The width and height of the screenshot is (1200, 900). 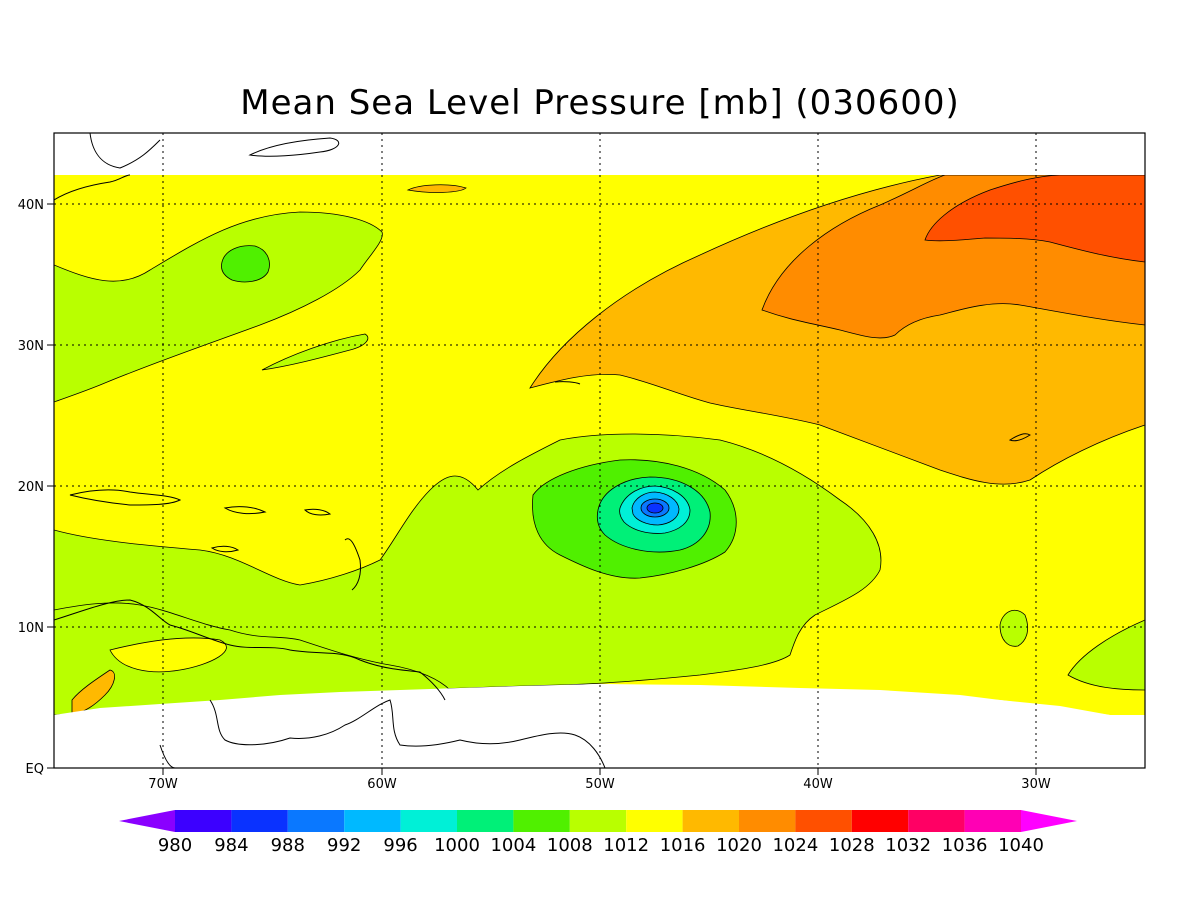 I want to click on band-1008-1012-sliver, so click(x=315, y=352).